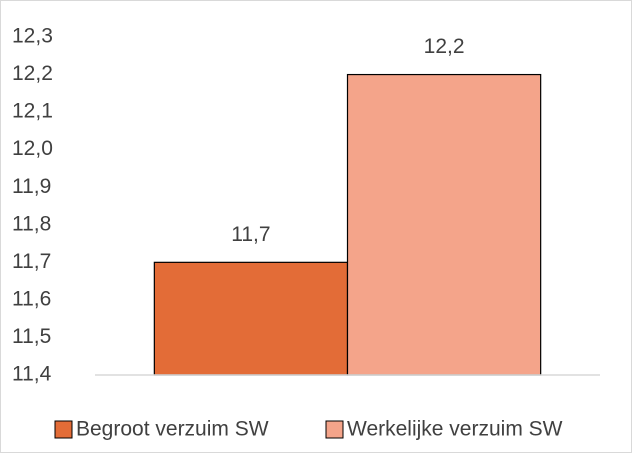 This screenshot has height=457, width=637. What do you see at coordinates (32, 73) in the screenshot?
I see `y-tick-label: 12,2` at bounding box center [32, 73].